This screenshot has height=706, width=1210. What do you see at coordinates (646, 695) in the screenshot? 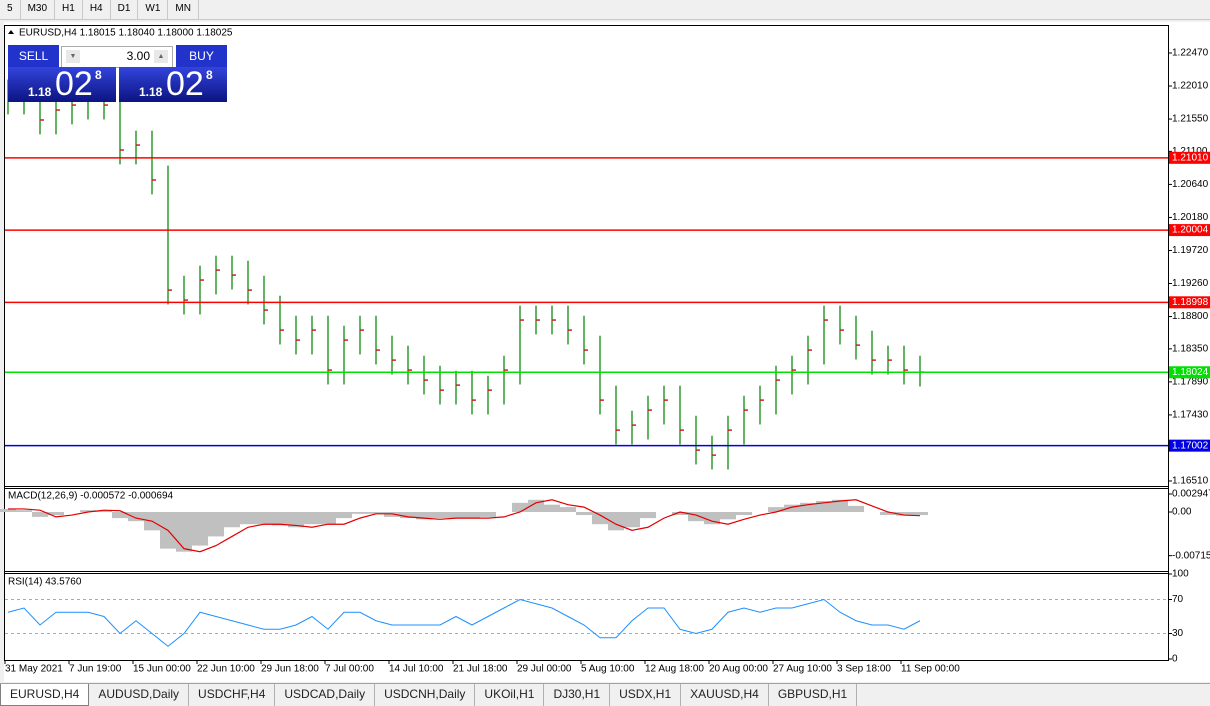
I see `chart-tab: USDX,H1` at bounding box center [646, 695].